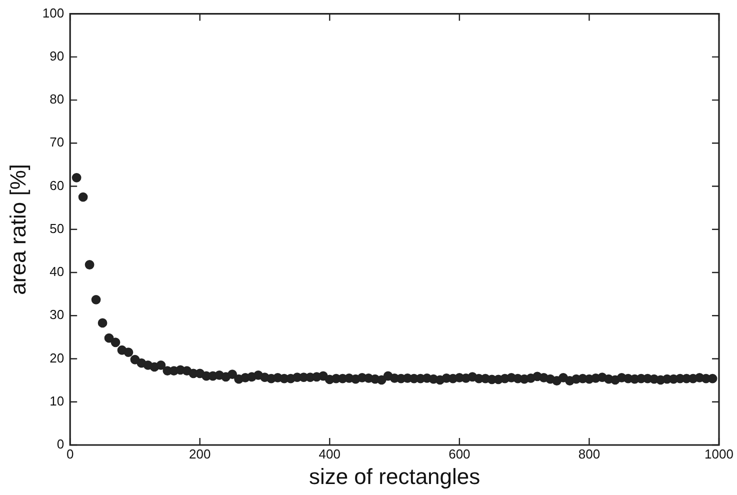  Describe the element at coordinates (589, 454) in the screenshot. I see `x-tick-label: 800` at that location.